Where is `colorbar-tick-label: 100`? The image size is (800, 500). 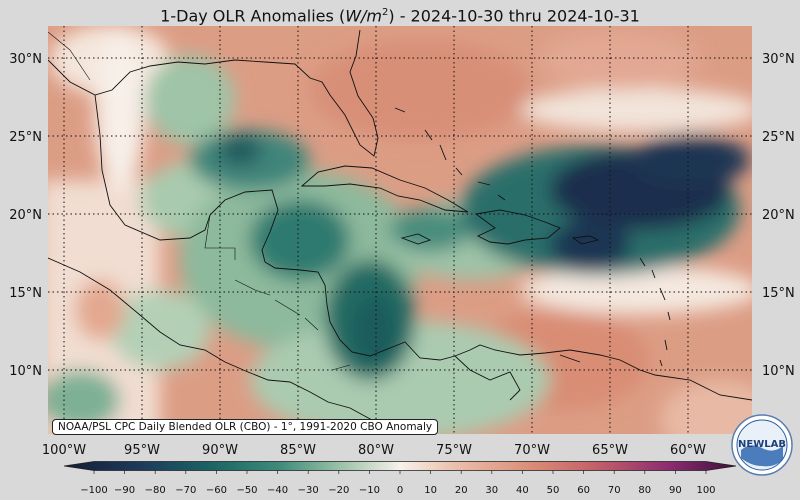 colorbar-tick-label: 100 is located at coordinates (705, 490).